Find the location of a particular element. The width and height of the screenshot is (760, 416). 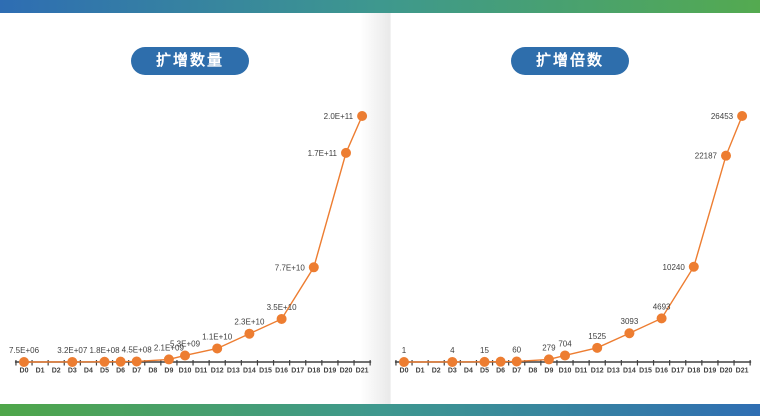

data-point-label: 279 is located at coordinates (549, 347).